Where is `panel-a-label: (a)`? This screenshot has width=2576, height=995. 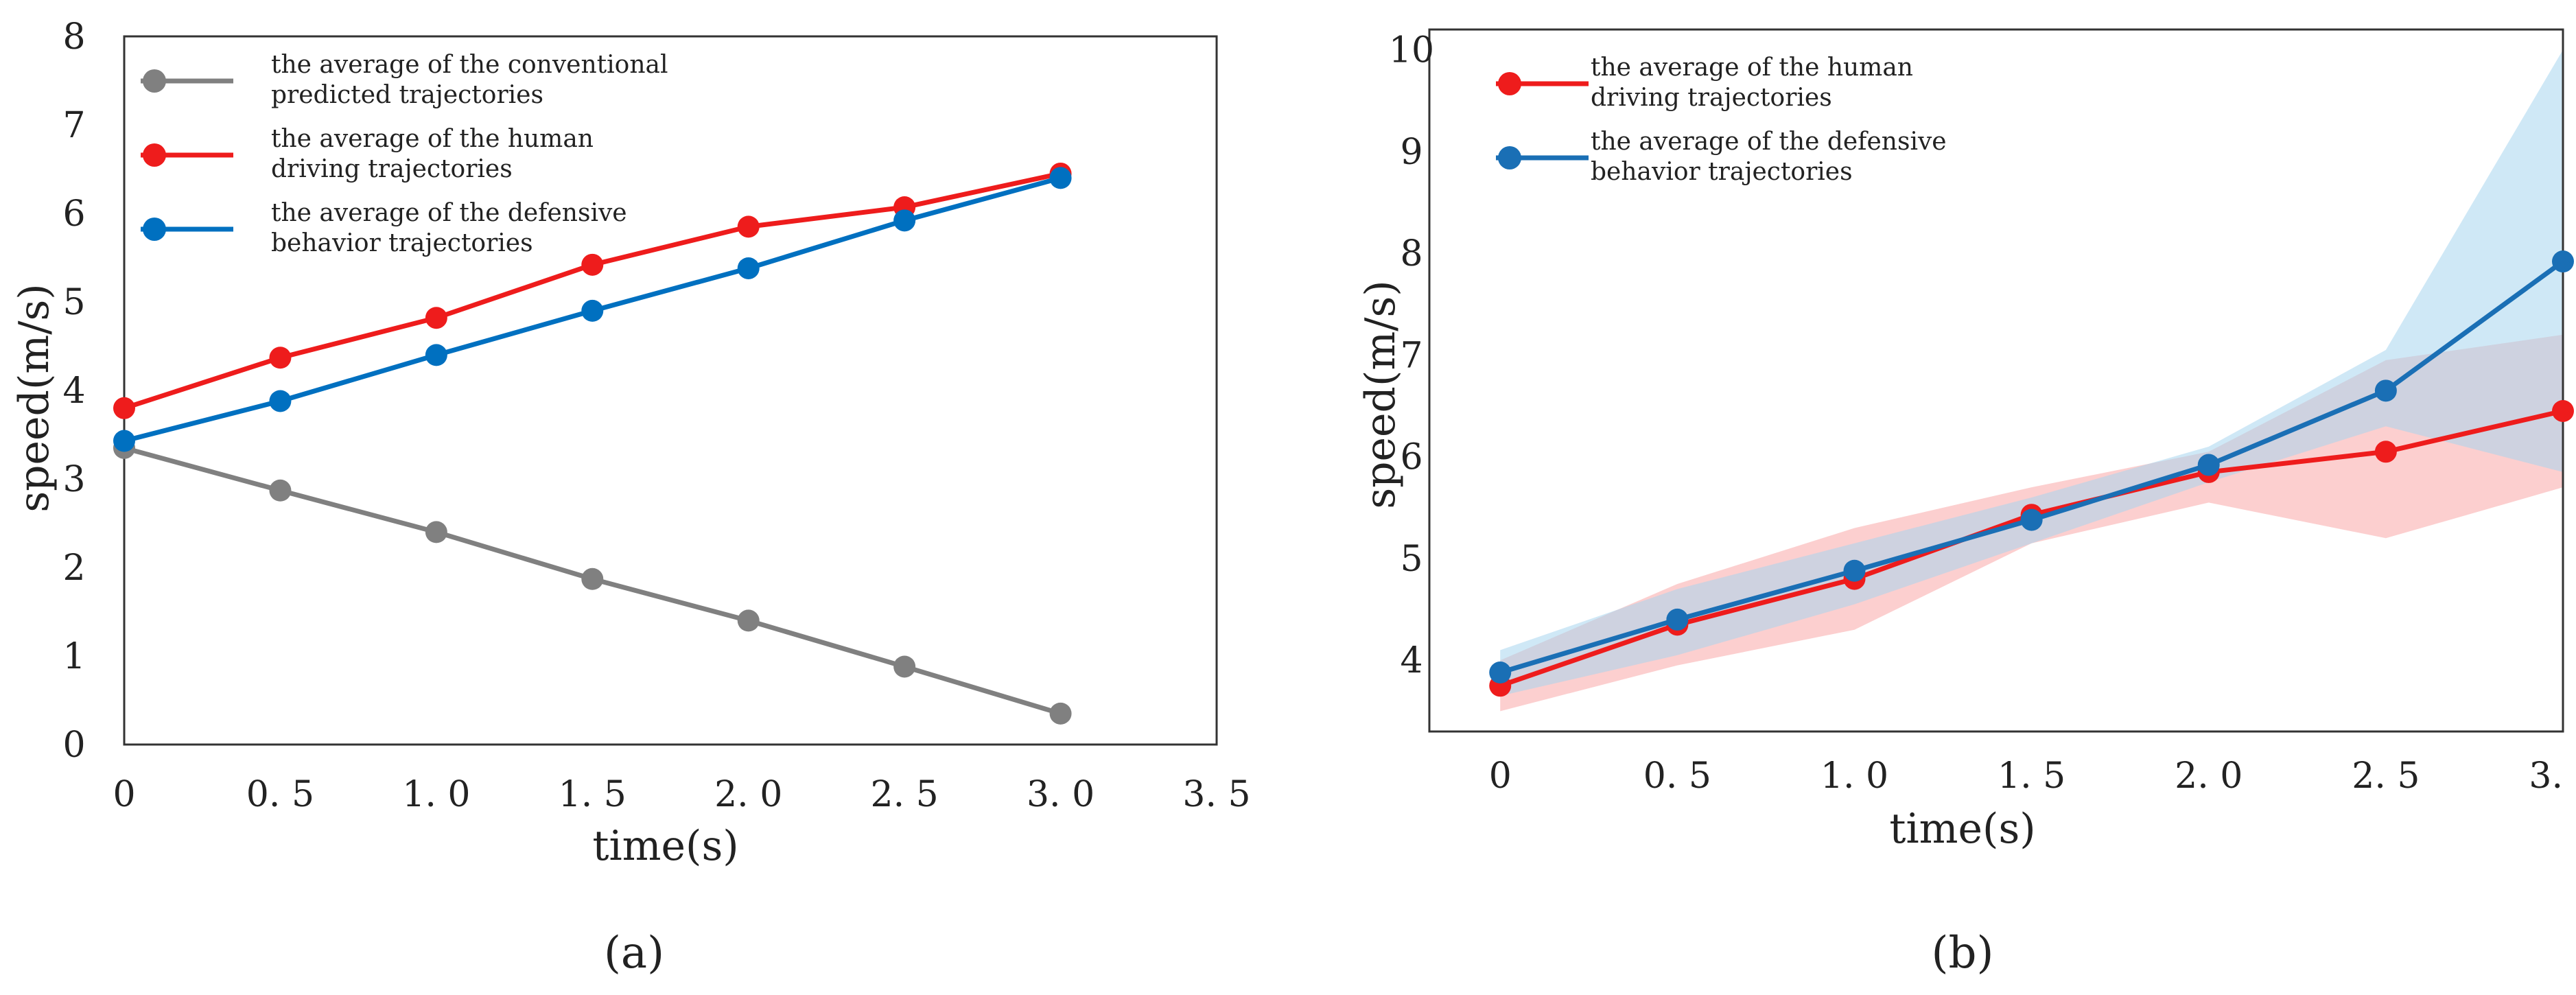 panel-a-label: (a) is located at coordinates (634, 954).